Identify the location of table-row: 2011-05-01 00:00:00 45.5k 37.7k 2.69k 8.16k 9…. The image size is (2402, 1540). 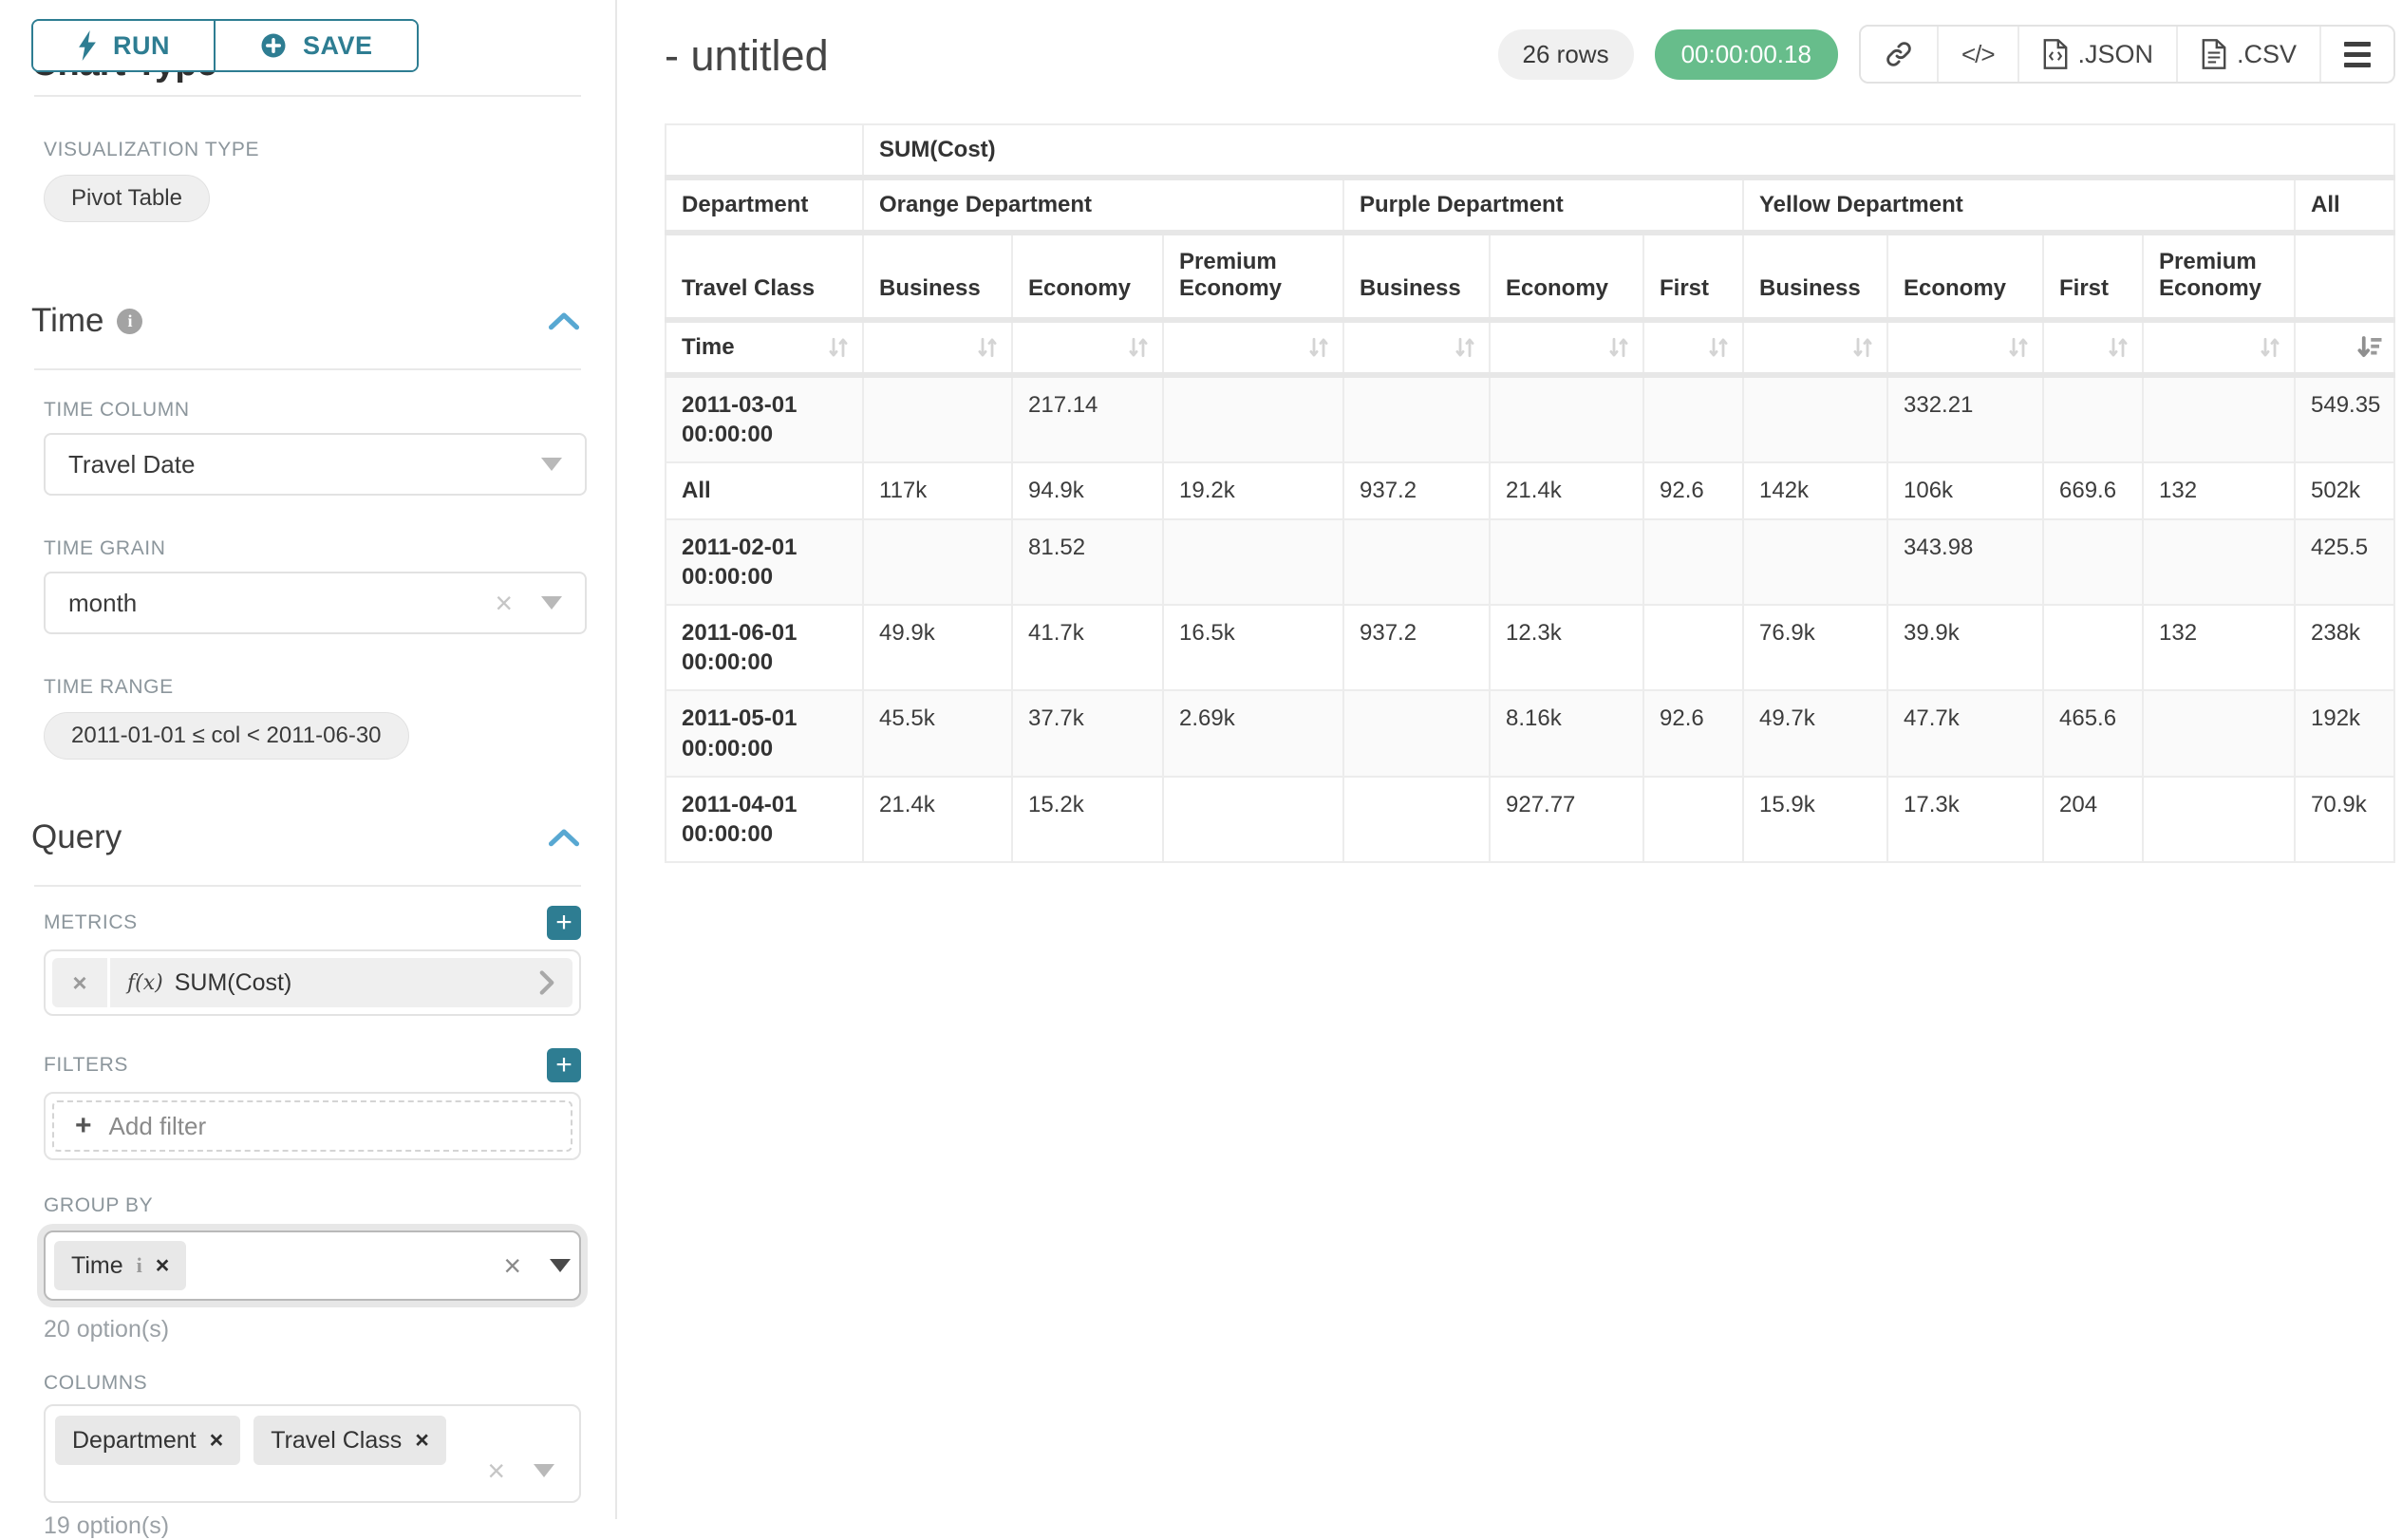
(1530, 734).